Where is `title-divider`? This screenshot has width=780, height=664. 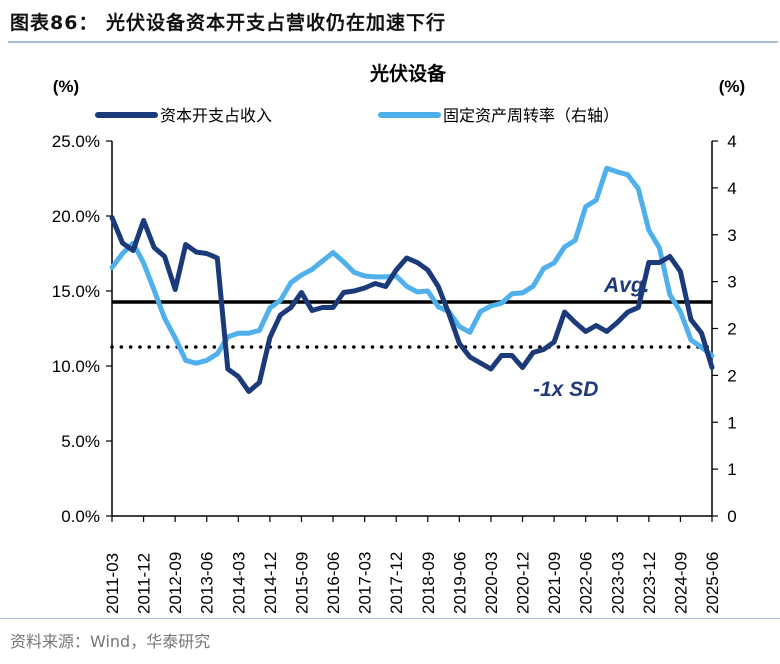
title-divider is located at coordinates (393, 42).